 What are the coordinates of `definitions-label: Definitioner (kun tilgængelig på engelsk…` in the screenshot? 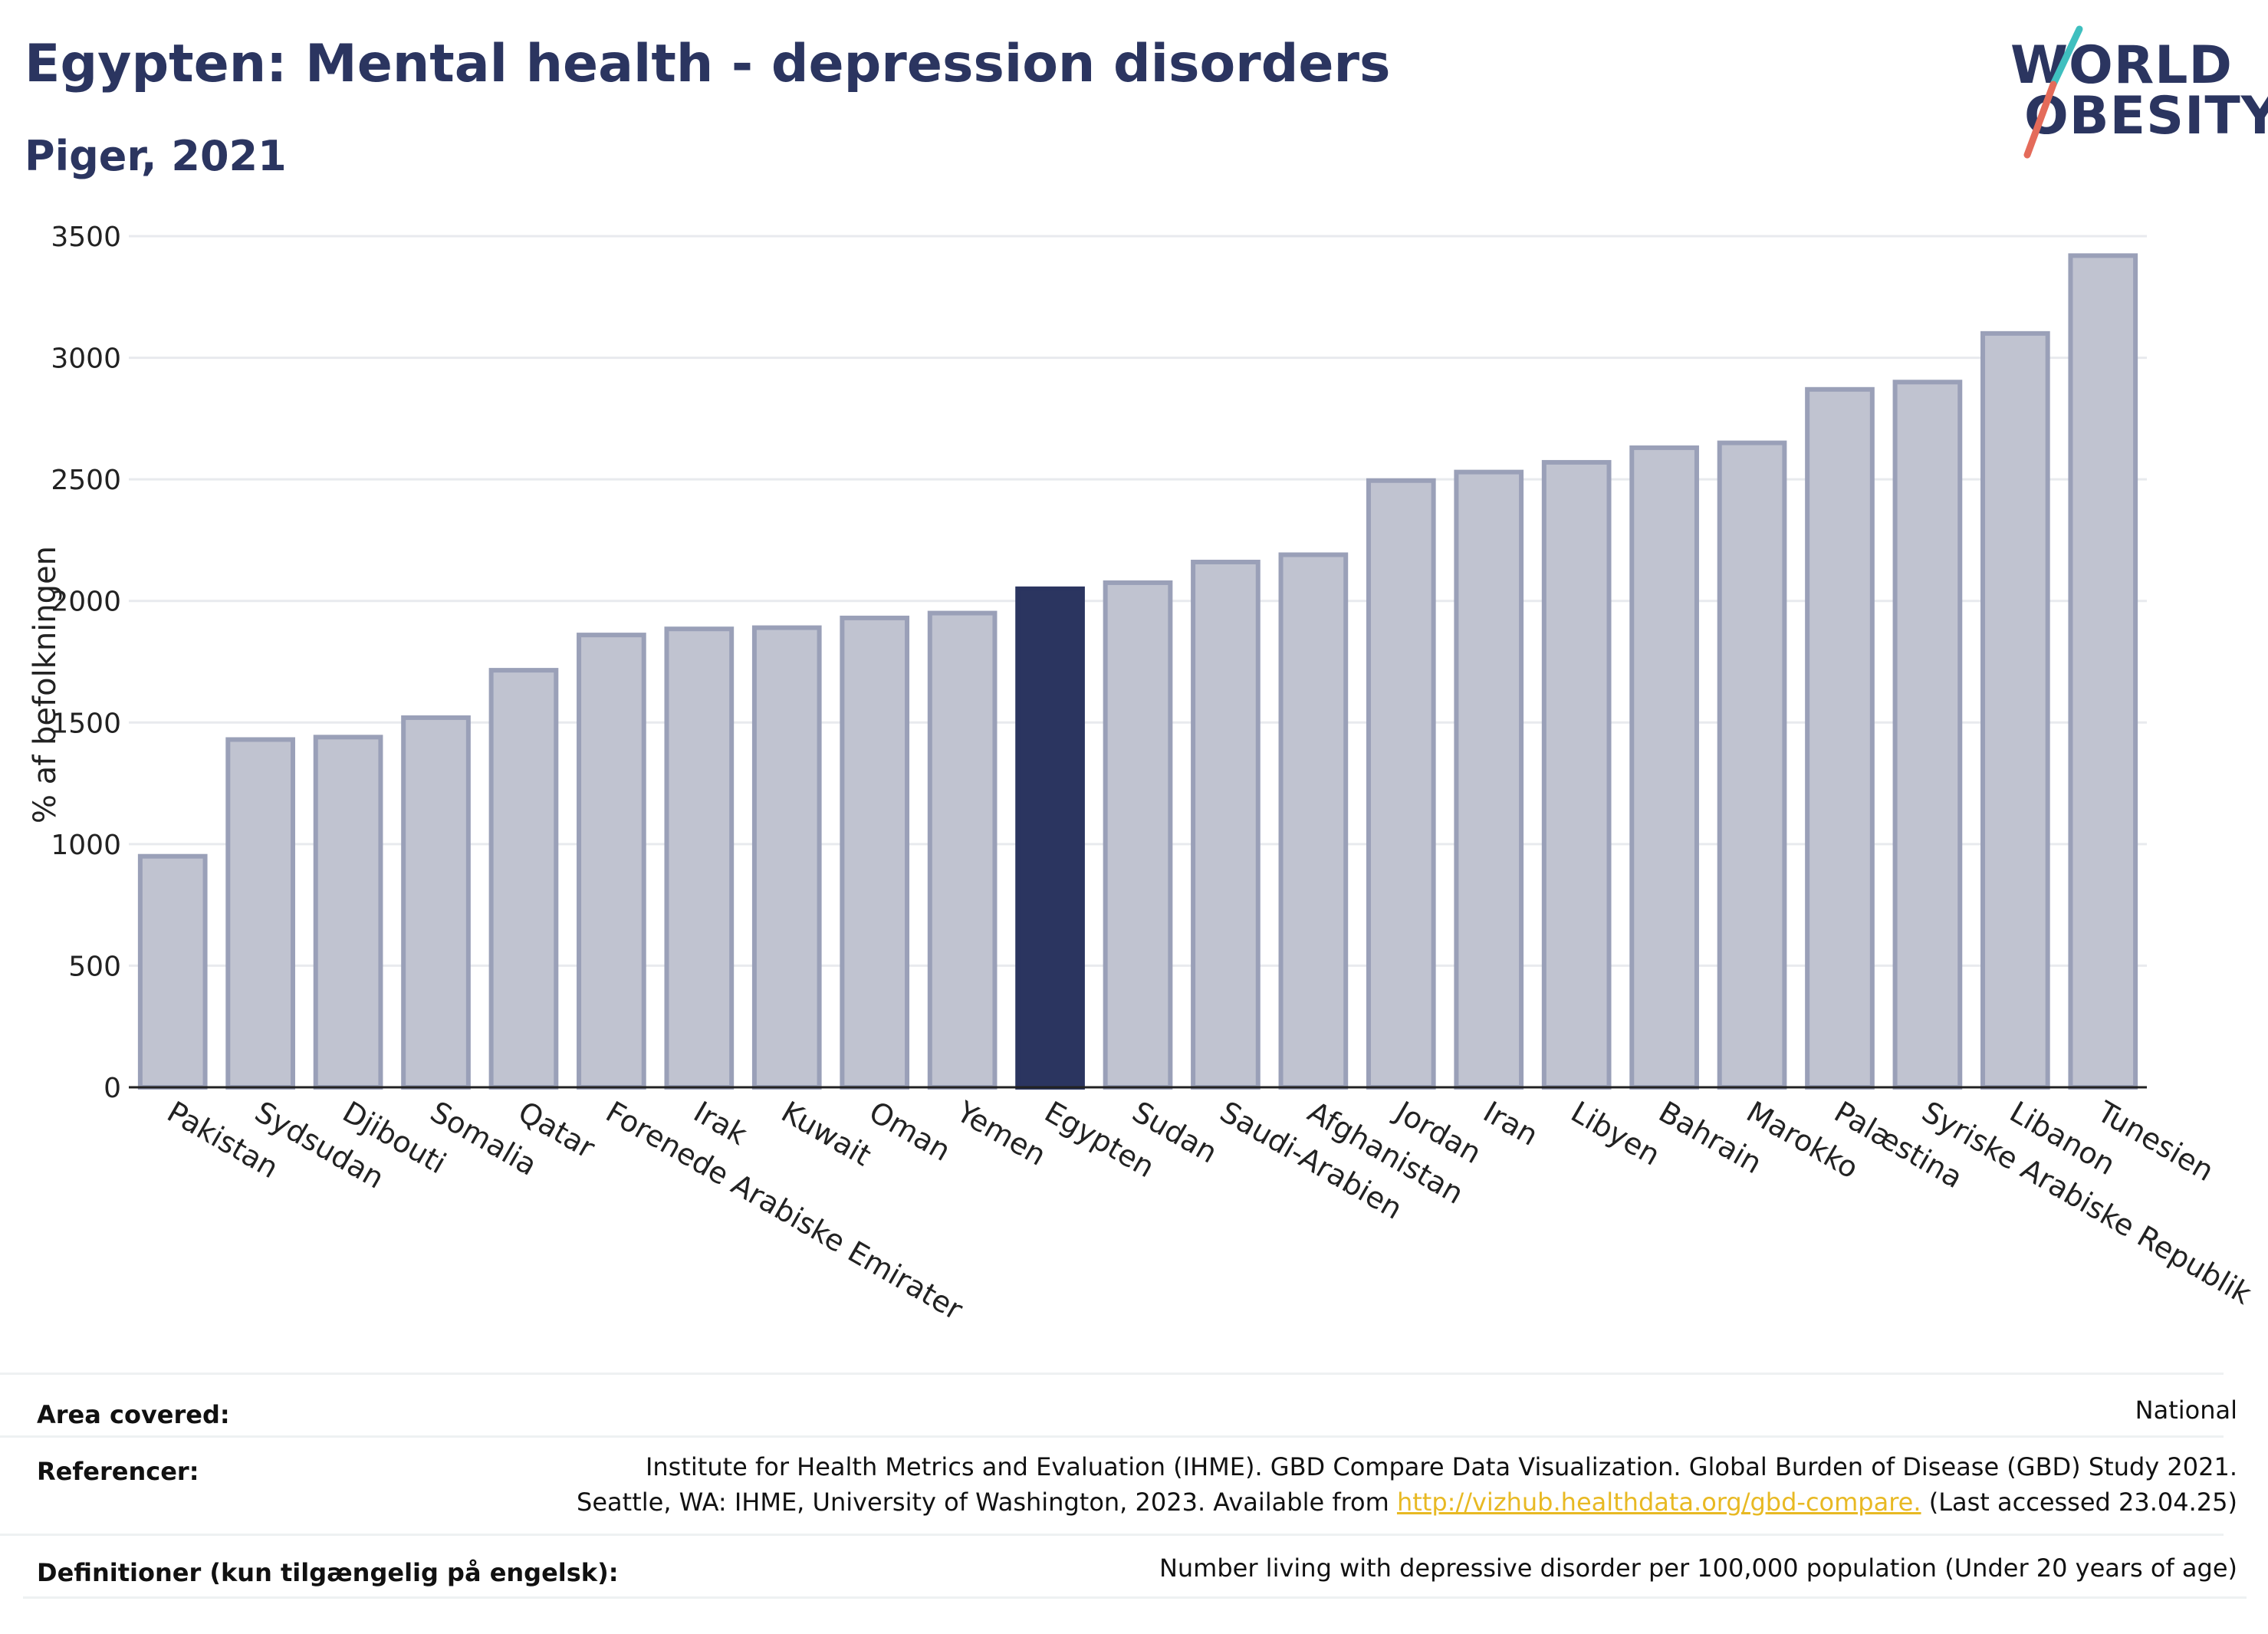 It's located at (328, 1573).